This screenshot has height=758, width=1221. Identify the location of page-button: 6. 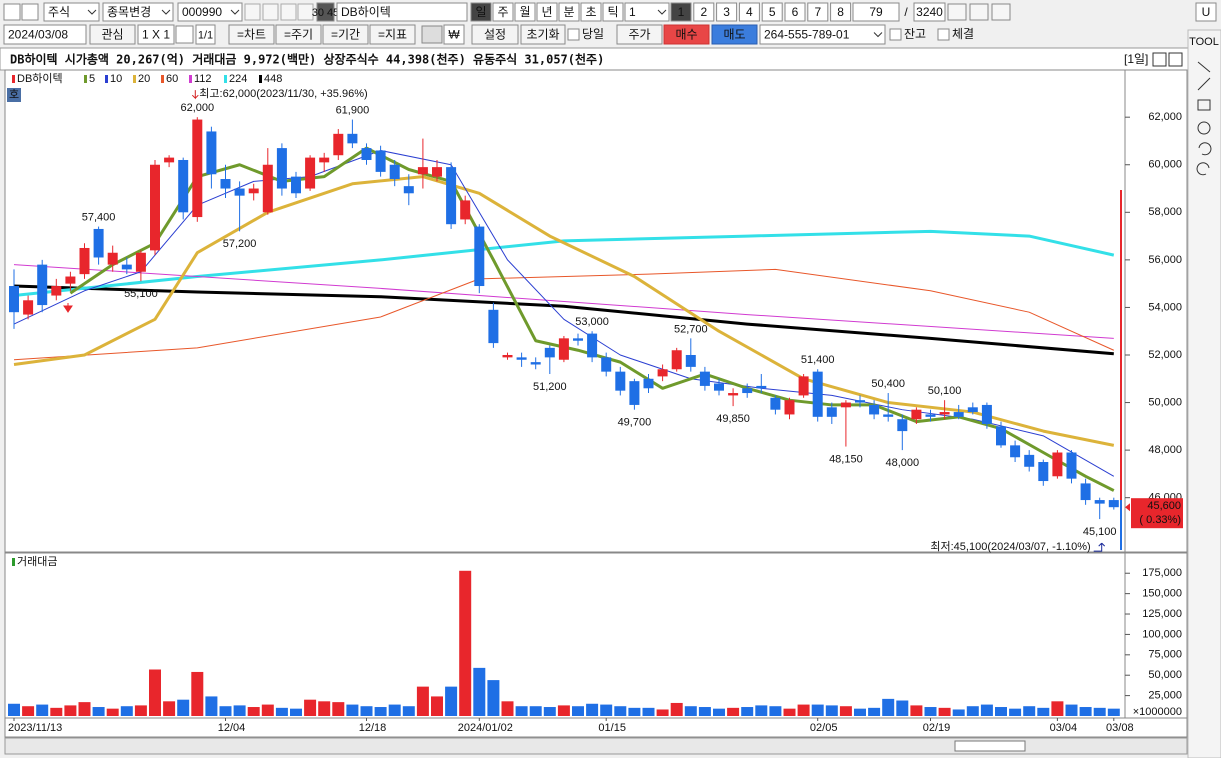
(795, 12).